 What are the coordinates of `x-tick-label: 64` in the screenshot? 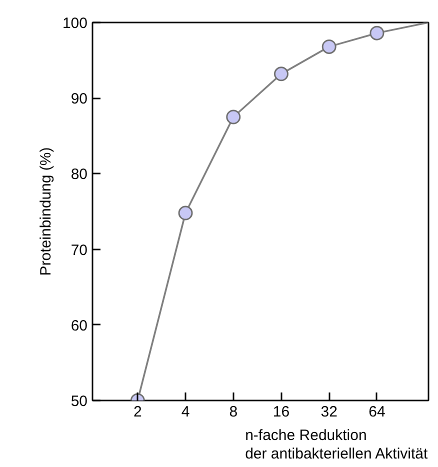 It's located at (377, 412).